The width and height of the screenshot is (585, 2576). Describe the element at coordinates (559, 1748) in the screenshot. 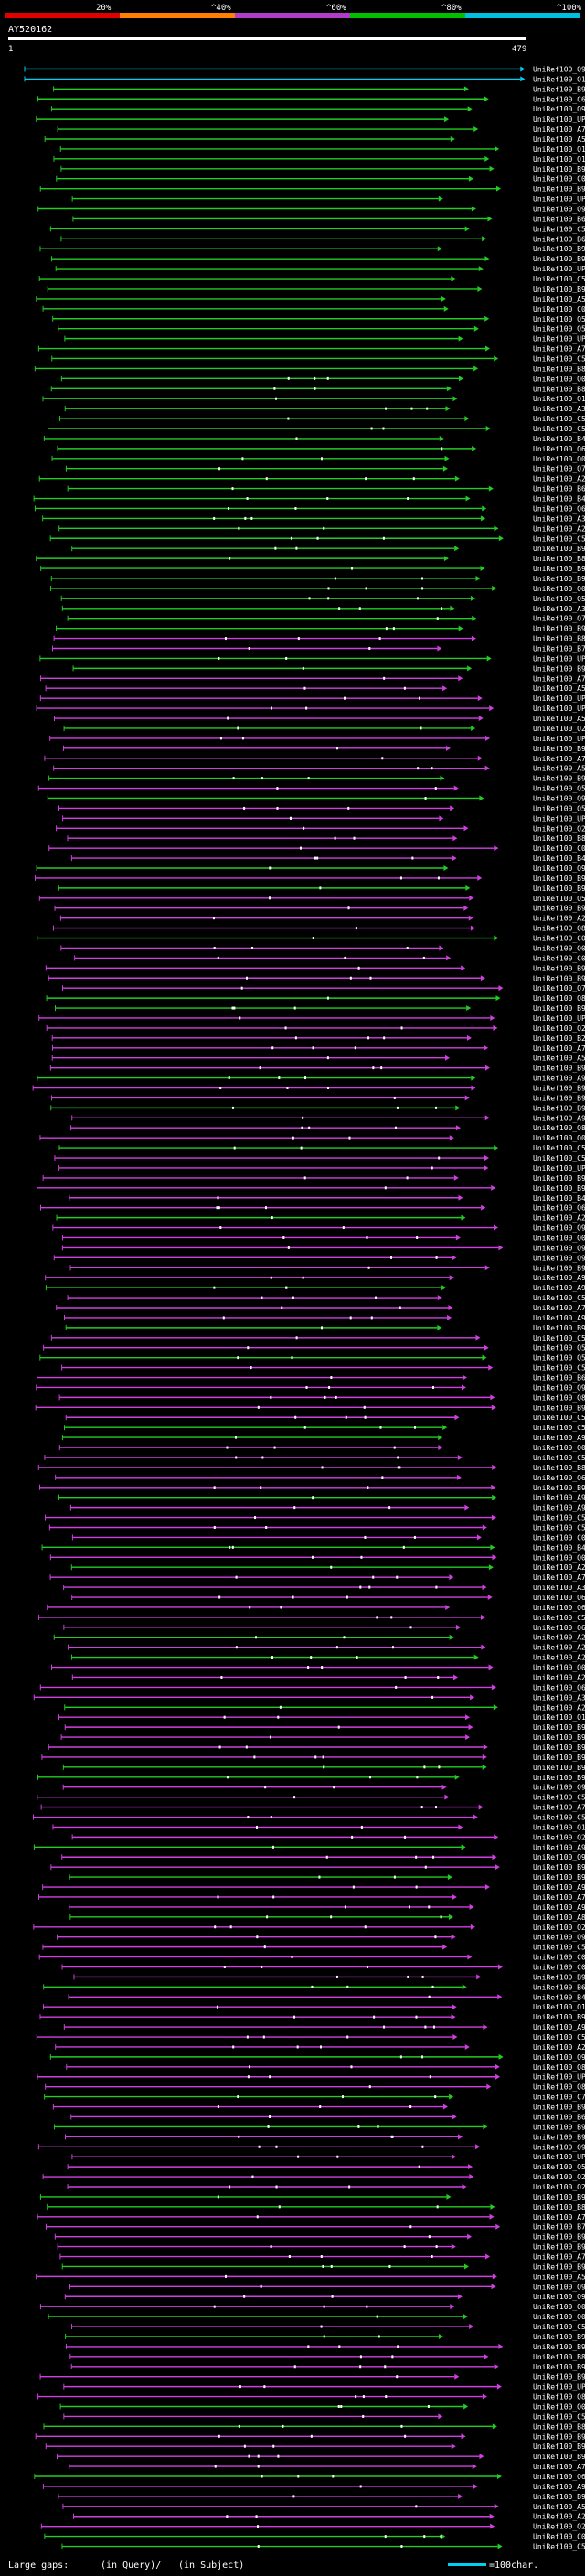

I see `hit-label: UniRef100_B9HU66` at that location.